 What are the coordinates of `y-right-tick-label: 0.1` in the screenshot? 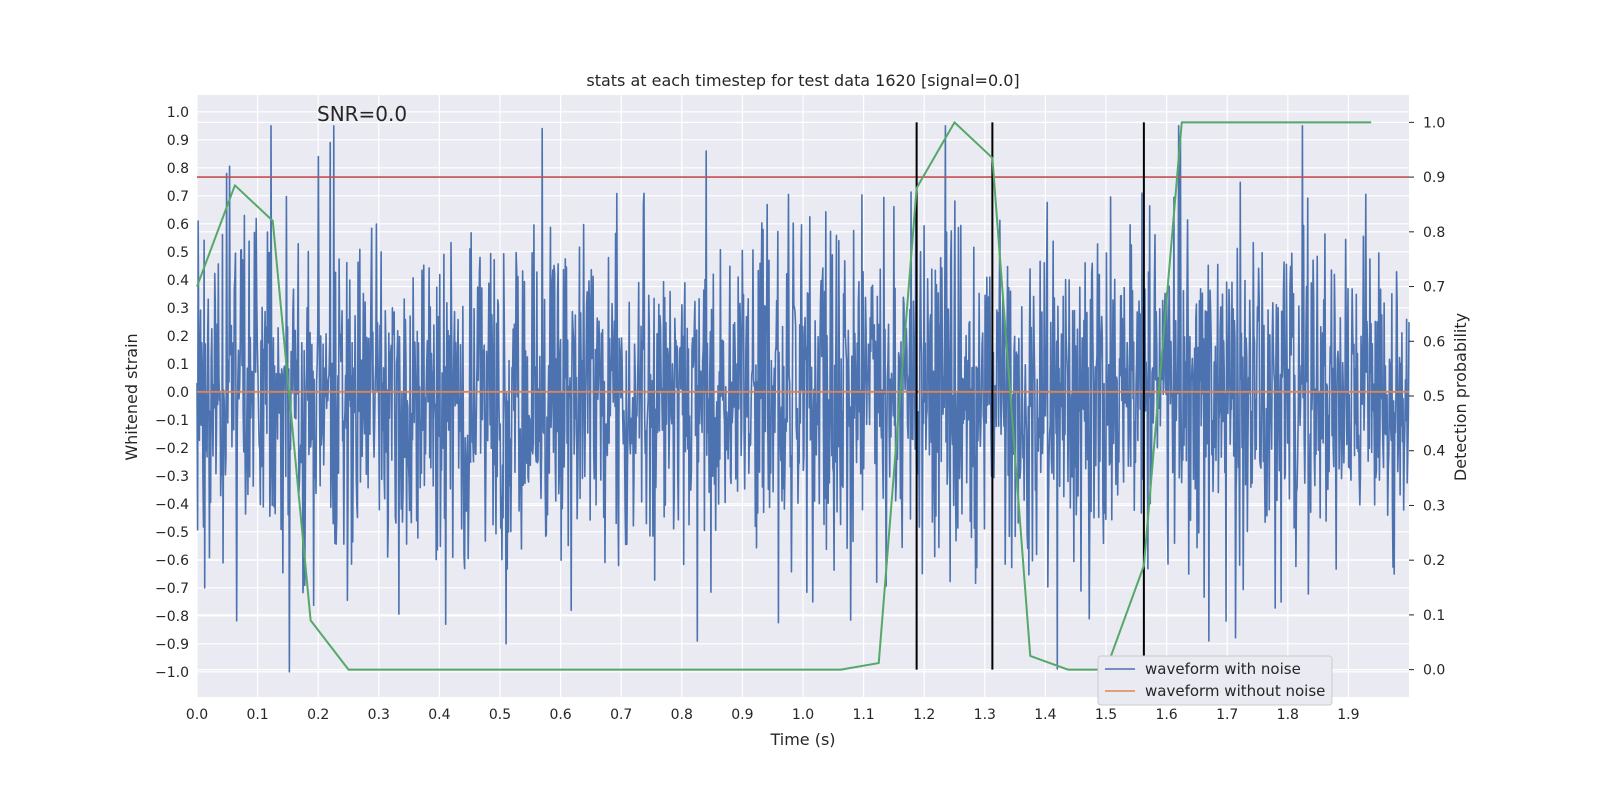 It's located at (1434, 616).